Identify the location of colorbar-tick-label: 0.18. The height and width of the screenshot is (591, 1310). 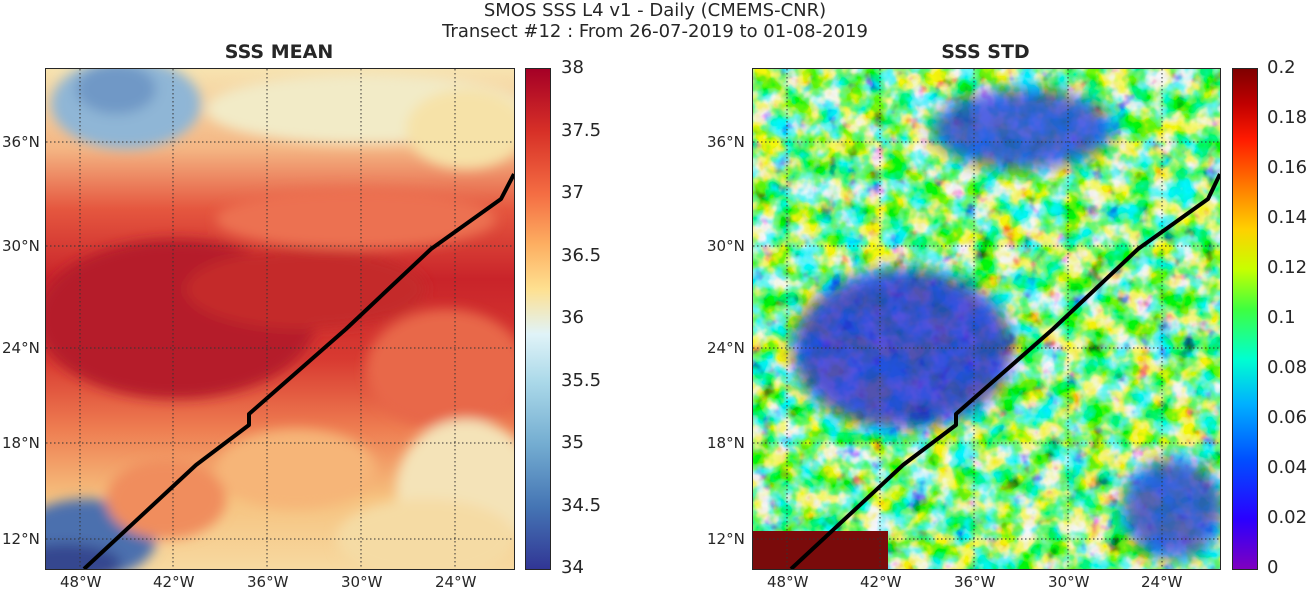
(1287, 117).